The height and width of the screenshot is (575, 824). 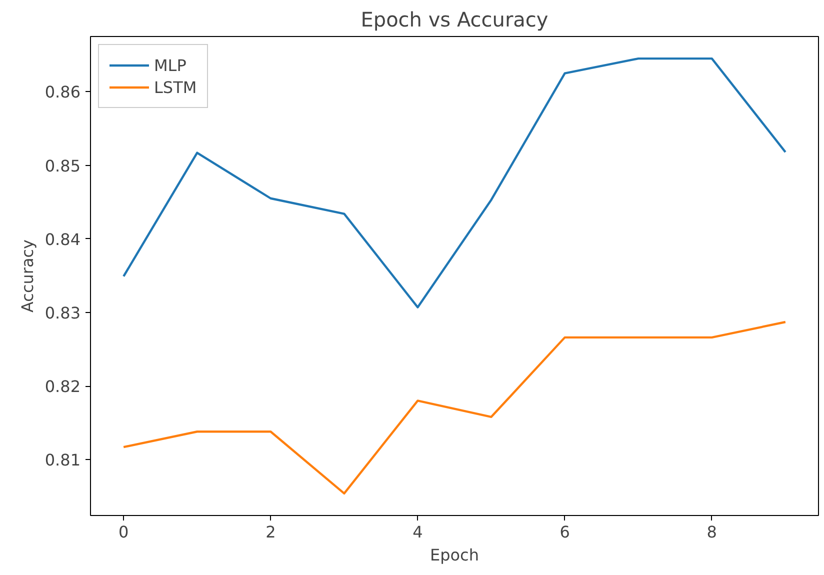 What do you see at coordinates (175, 87) in the screenshot?
I see `legend-label: LSTM` at bounding box center [175, 87].